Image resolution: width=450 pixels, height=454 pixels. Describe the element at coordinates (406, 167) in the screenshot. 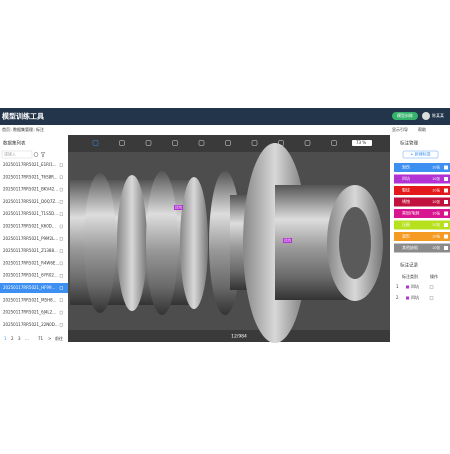

I see `label-name: 划伤` at that location.